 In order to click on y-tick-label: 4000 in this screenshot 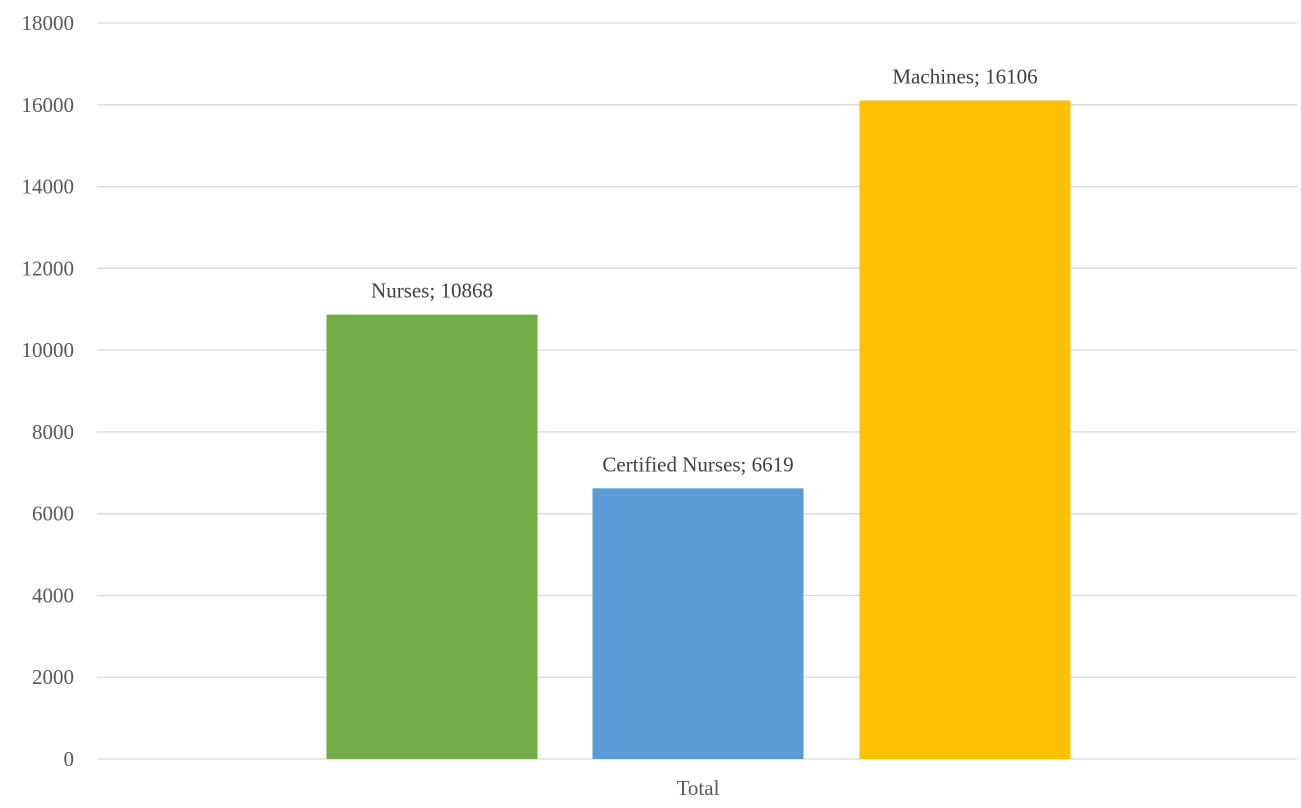, I will do `click(53, 595)`.